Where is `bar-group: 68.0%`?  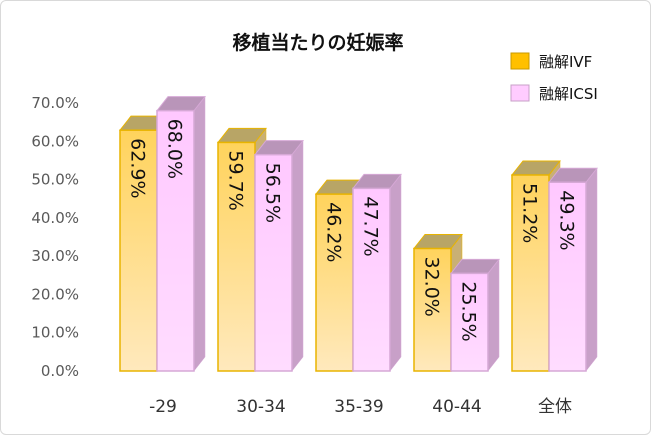
bar-group: 68.0% is located at coordinates (181, 233).